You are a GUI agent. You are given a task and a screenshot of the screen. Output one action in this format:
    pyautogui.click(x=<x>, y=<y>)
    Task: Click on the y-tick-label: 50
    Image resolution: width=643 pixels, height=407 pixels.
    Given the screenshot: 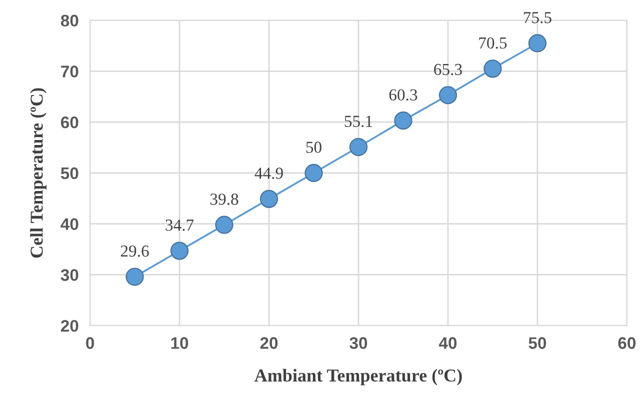 What is the action you would take?
    pyautogui.click(x=69, y=173)
    